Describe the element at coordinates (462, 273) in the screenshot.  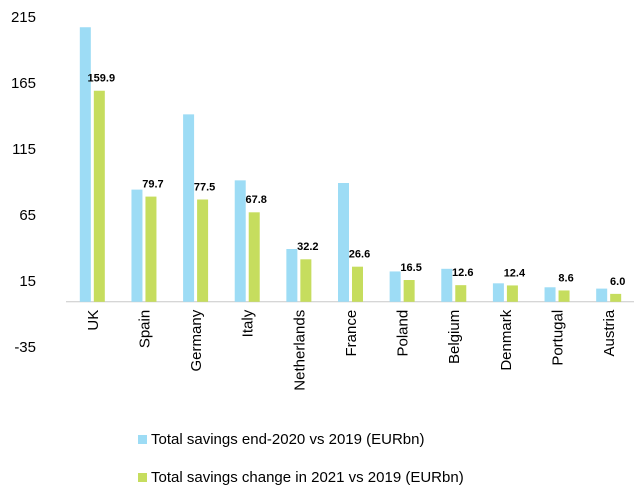
I see `data-label: 12.6` at that location.